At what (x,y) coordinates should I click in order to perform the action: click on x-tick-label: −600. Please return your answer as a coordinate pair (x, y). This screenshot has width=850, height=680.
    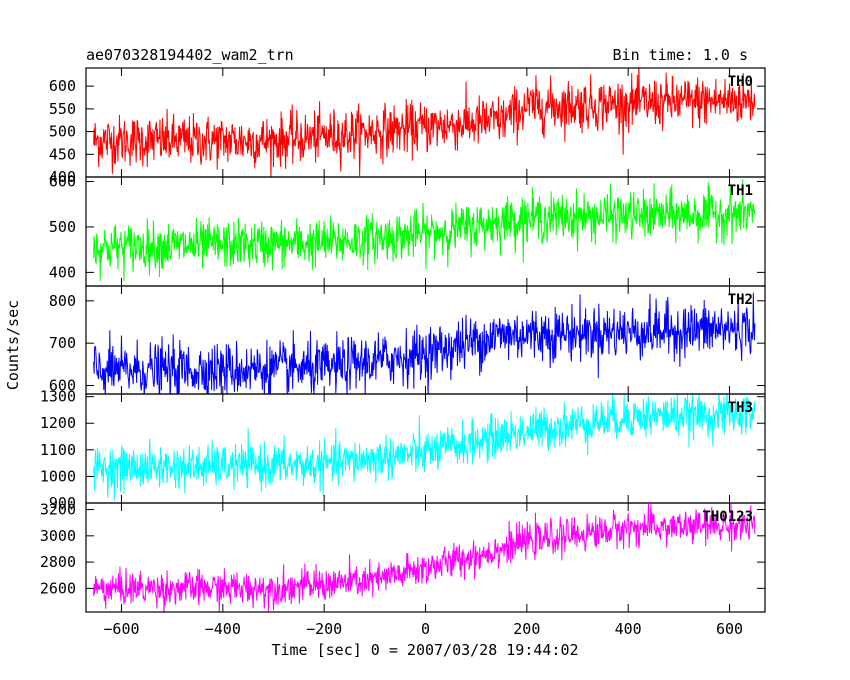
    Looking at the image, I should click on (121, 629).